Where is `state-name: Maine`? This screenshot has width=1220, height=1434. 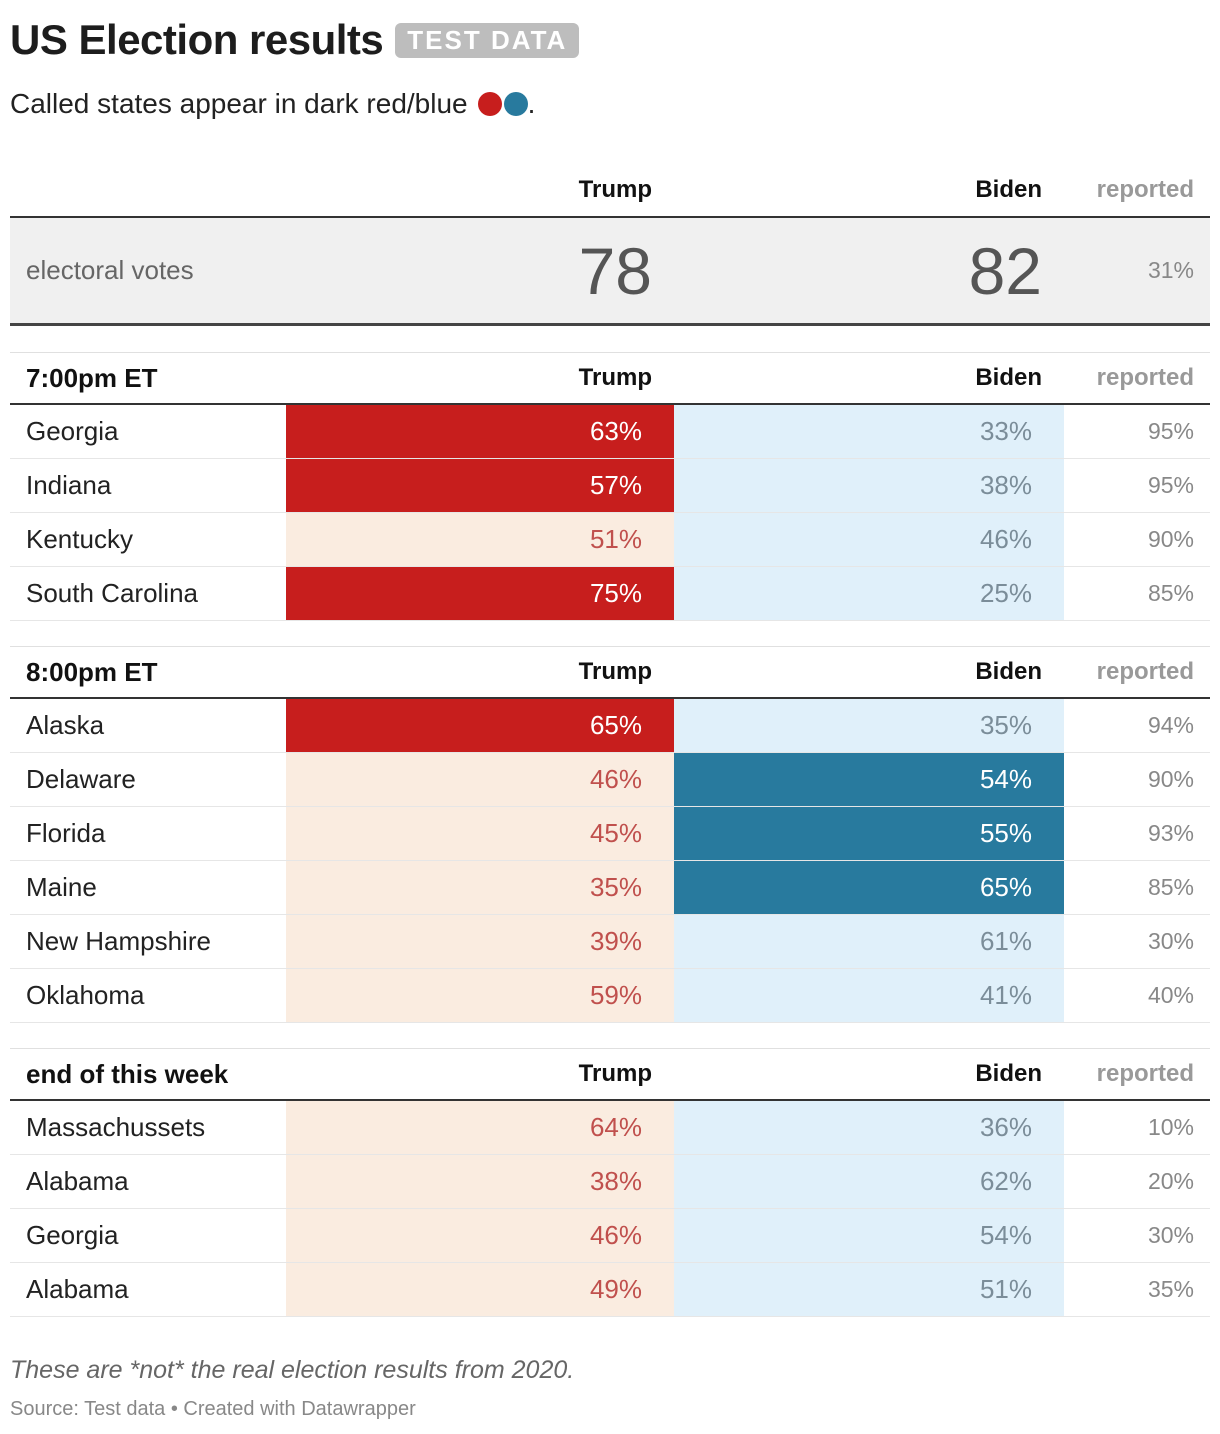 state-name: Maine is located at coordinates (61, 887).